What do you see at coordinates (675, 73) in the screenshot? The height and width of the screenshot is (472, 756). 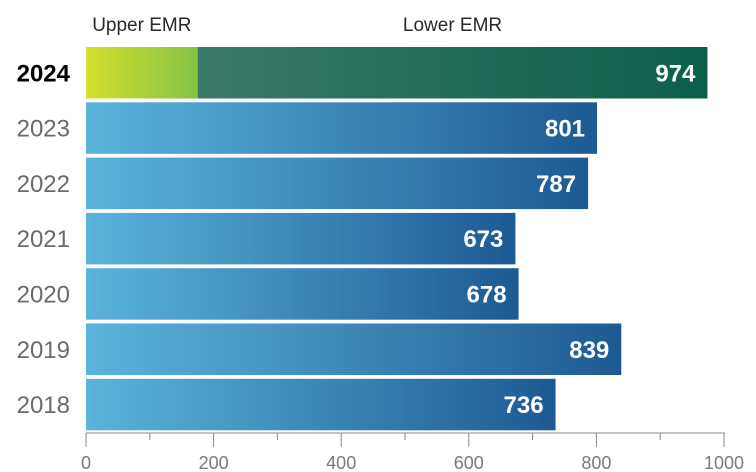 I see `value-label-2024: 974` at bounding box center [675, 73].